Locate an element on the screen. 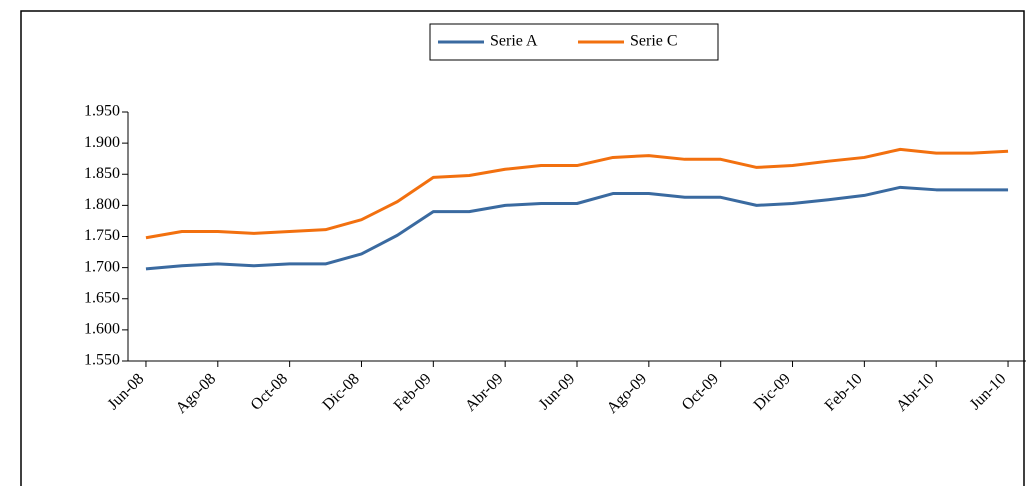  y-tick-label: 1.850 is located at coordinates (102, 173).